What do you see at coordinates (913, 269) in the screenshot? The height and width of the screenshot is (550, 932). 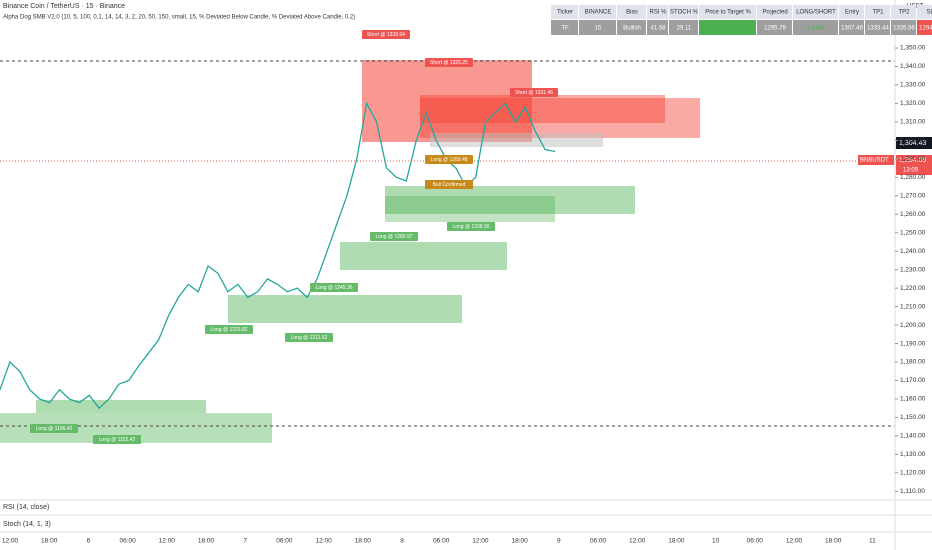 I see `y-tick-label: 1,230.00` at bounding box center [913, 269].